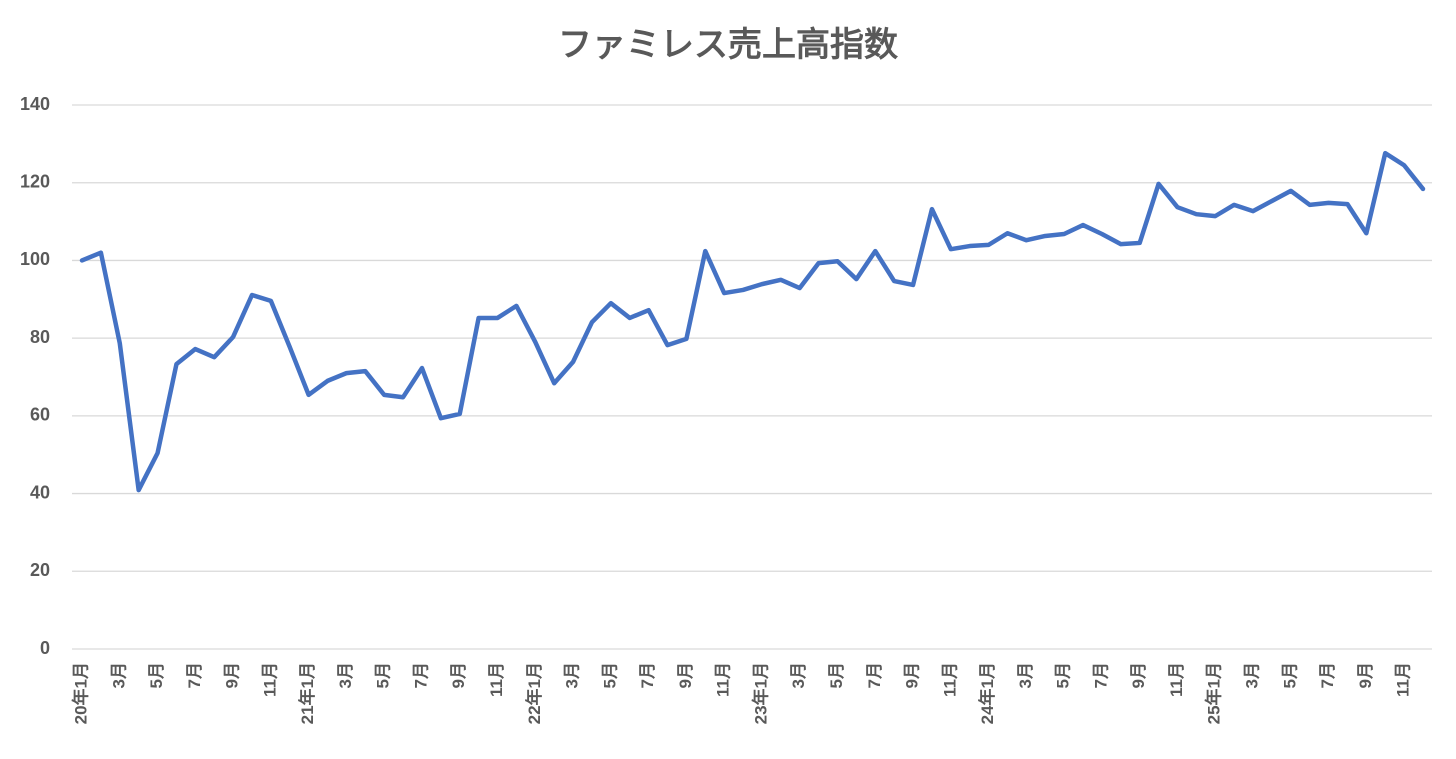 This screenshot has height=759, width=1456. What do you see at coordinates (534, 693) in the screenshot?
I see `x-tick-label: 22年1月` at bounding box center [534, 693].